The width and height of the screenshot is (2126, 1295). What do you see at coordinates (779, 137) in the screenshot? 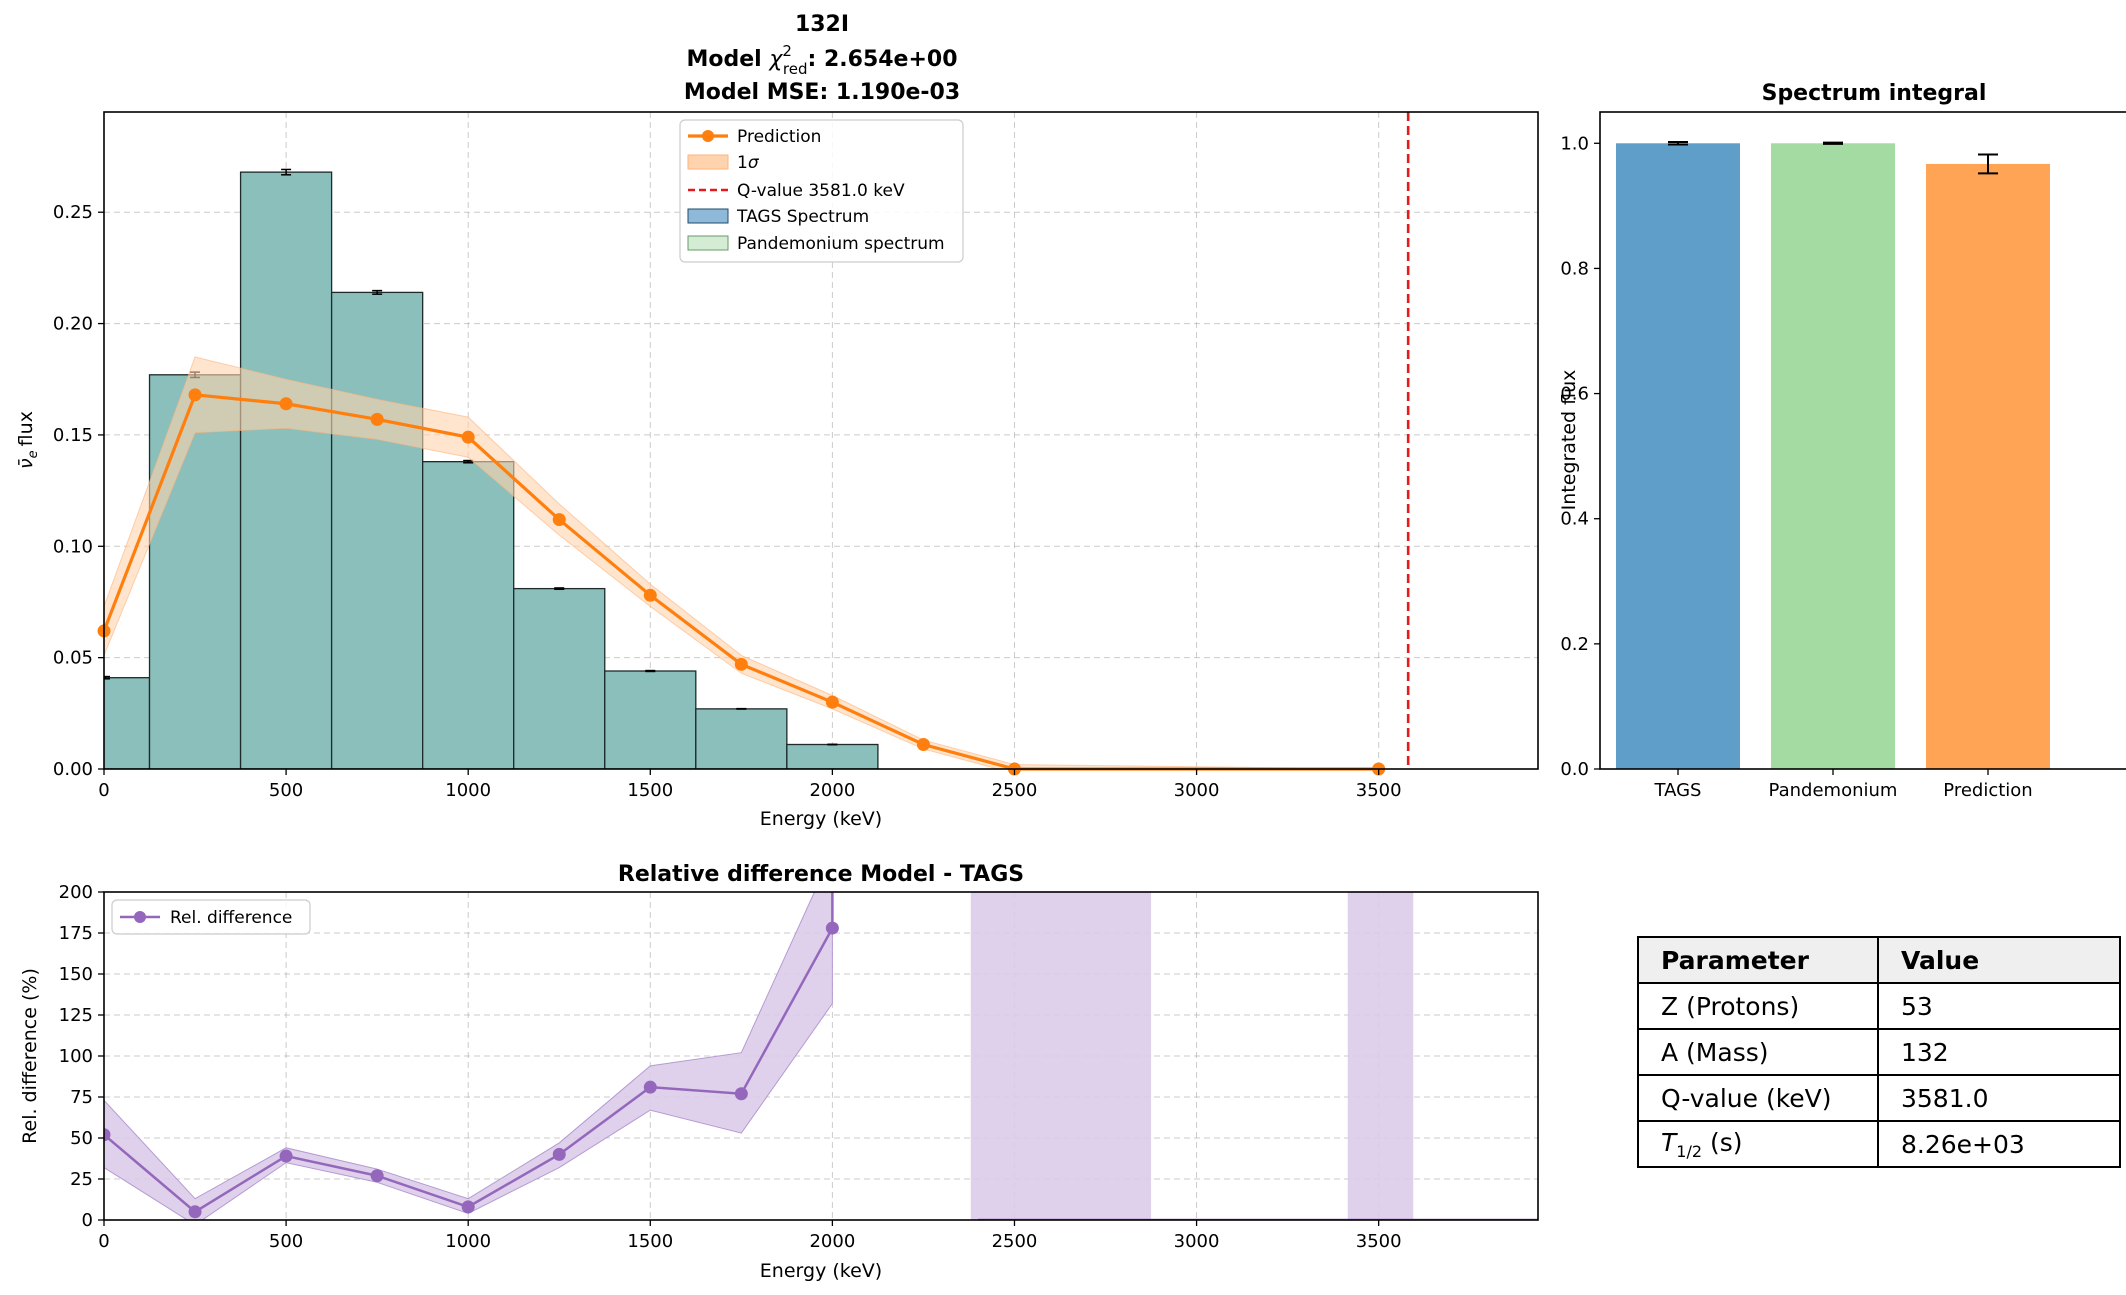
I see `legend-prediction-label: Prediction` at bounding box center [779, 137].